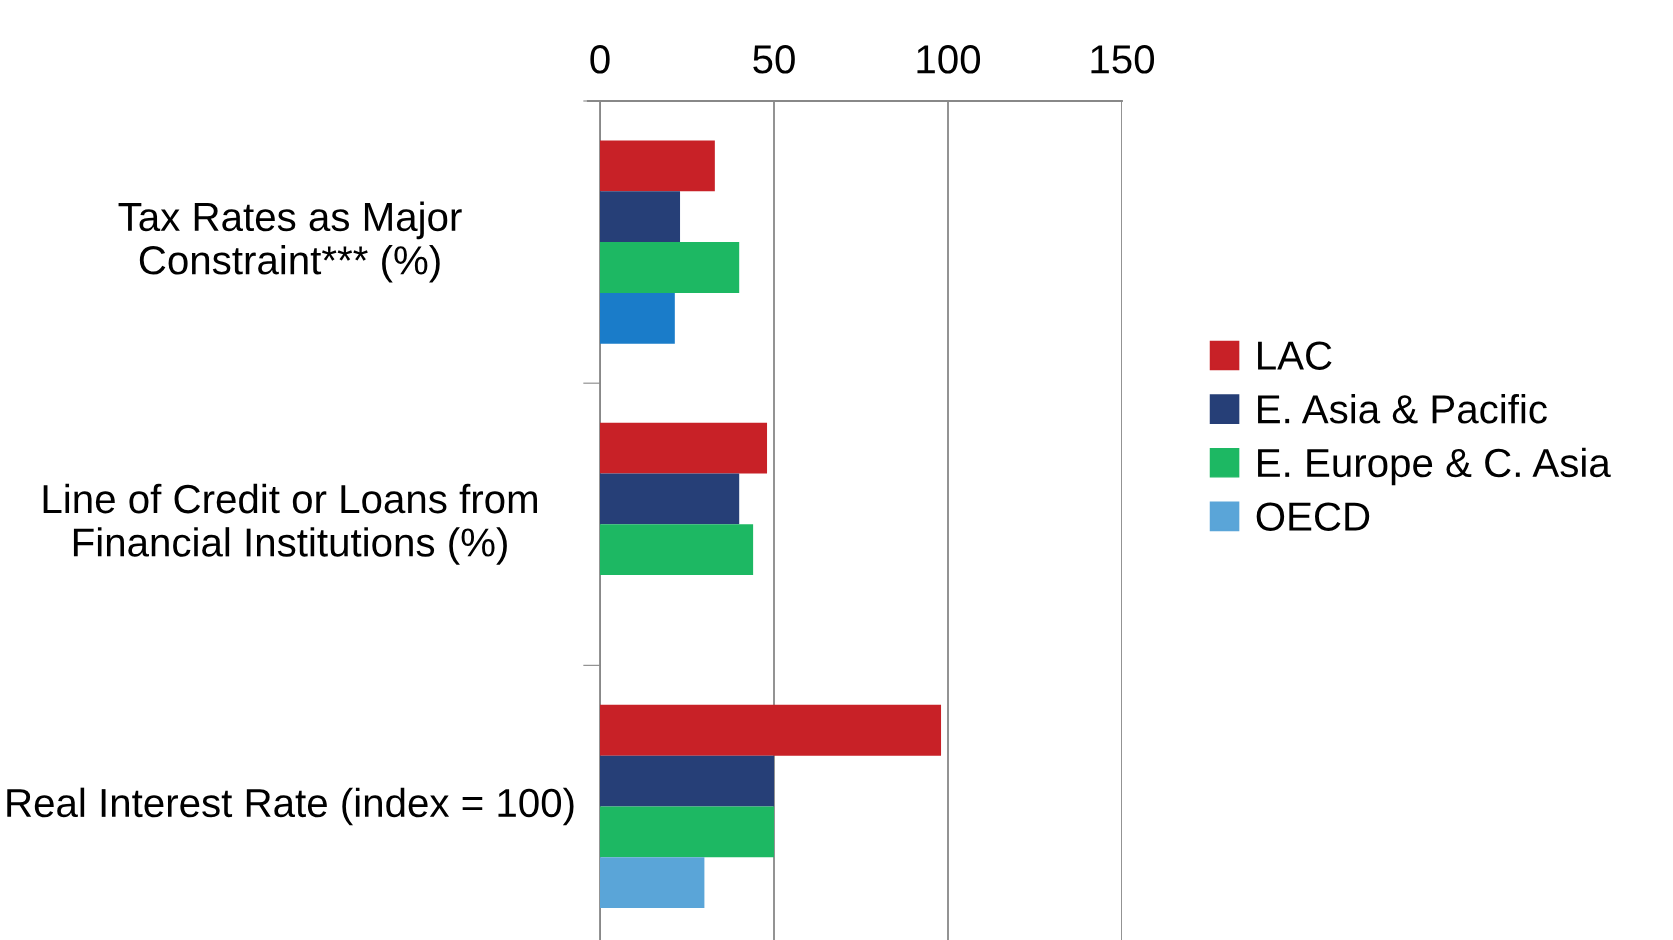 This screenshot has height=940, width=1673. What do you see at coordinates (600, 59) in the screenshot?
I see `x-tick-label: 0` at bounding box center [600, 59].